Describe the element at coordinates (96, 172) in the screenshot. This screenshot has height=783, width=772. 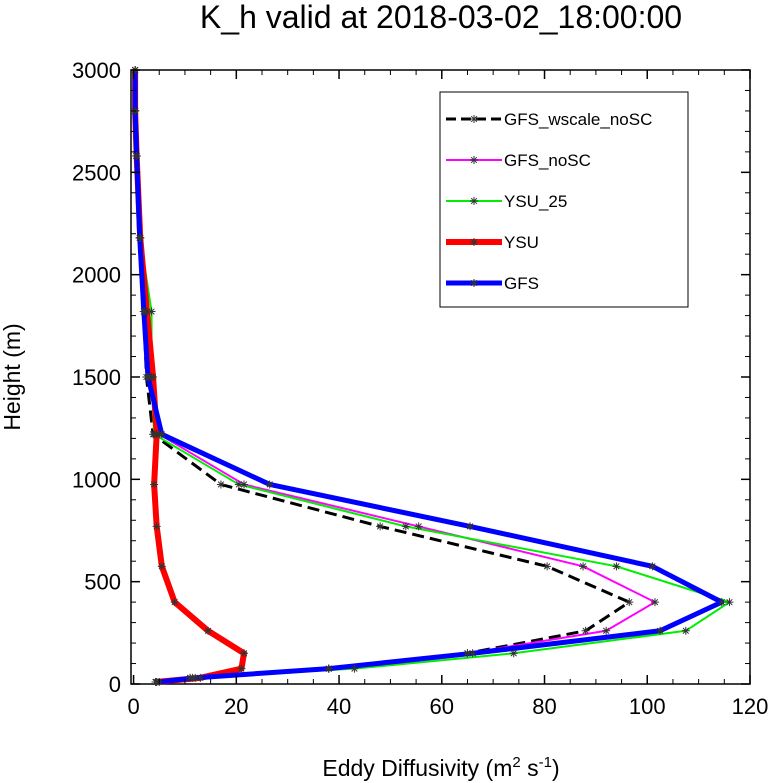
I see `y-tick-label: 2500` at that location.